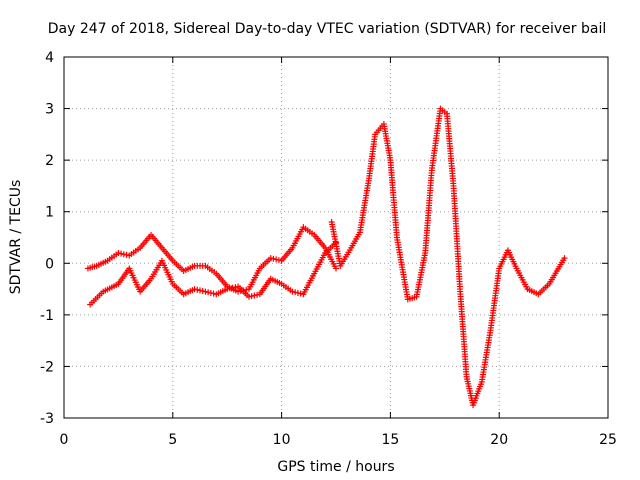 The width and height of the screenshot is (640, 480). What do you see at coordinates (608, 440) in the screenshot?
I see `x-tick-label: 25` at bounding box center [608, 440].